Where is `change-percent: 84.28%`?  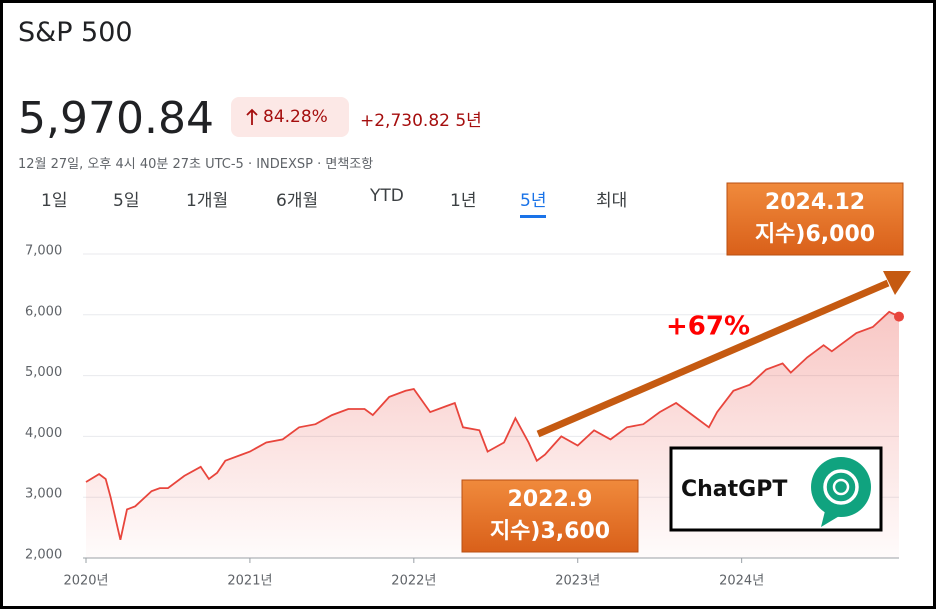
change-percent: 84.28% is located at coordinates (295, 117).